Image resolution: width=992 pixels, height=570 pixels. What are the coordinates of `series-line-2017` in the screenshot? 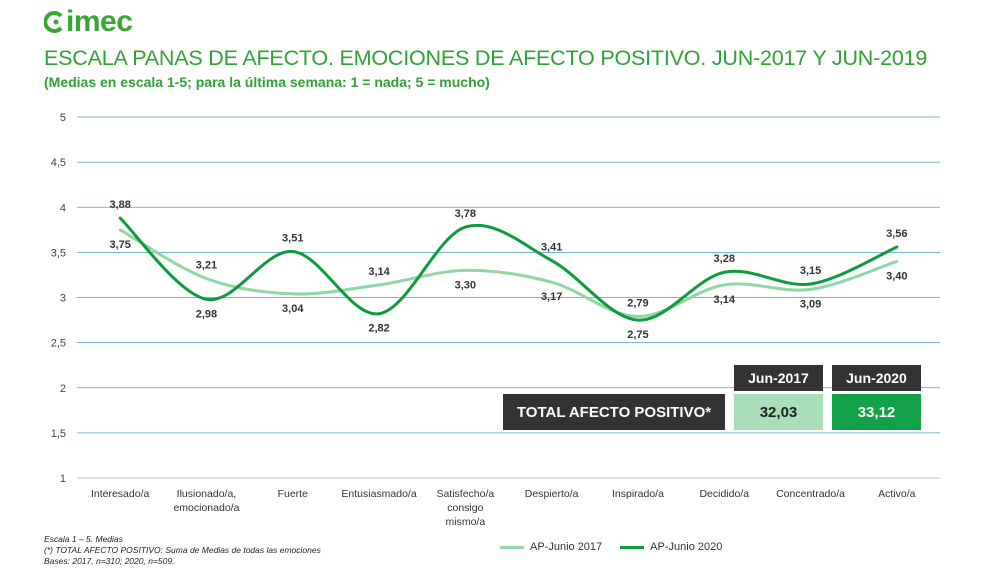 It's located at (508, 273).